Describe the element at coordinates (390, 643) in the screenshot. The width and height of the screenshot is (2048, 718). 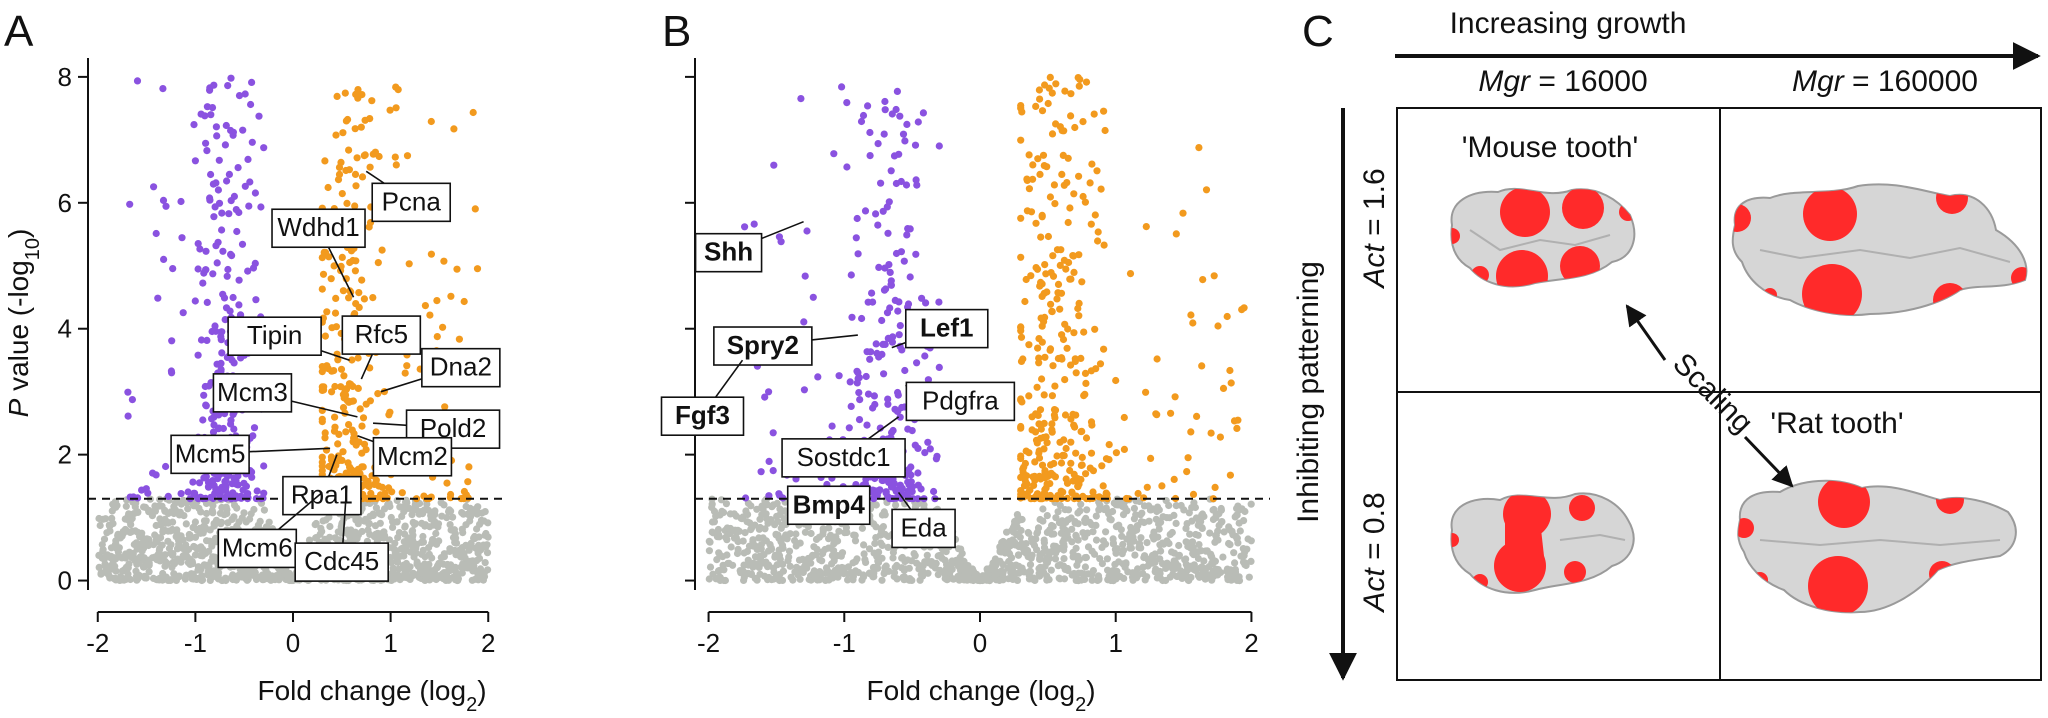
I see `x-tick-label: 1` at that location.